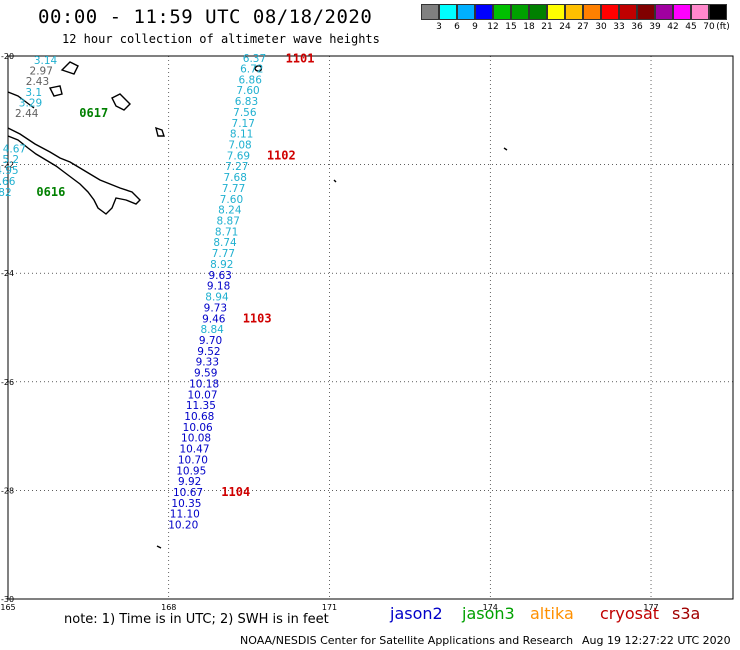 Image resolution: width=740 pixels, height=650 pixels. Describe the element at coordinates (191, 471) in the screenshot. I see `wave-height-value: 10.95` at that location.